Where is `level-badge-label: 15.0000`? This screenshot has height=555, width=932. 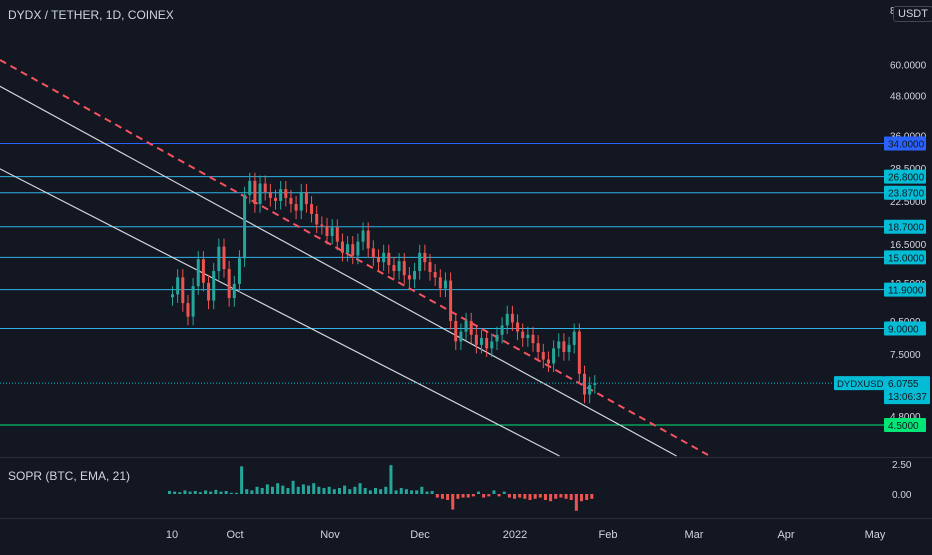 level-badge-label: 15.0000 is located at coordinates (906, 258).